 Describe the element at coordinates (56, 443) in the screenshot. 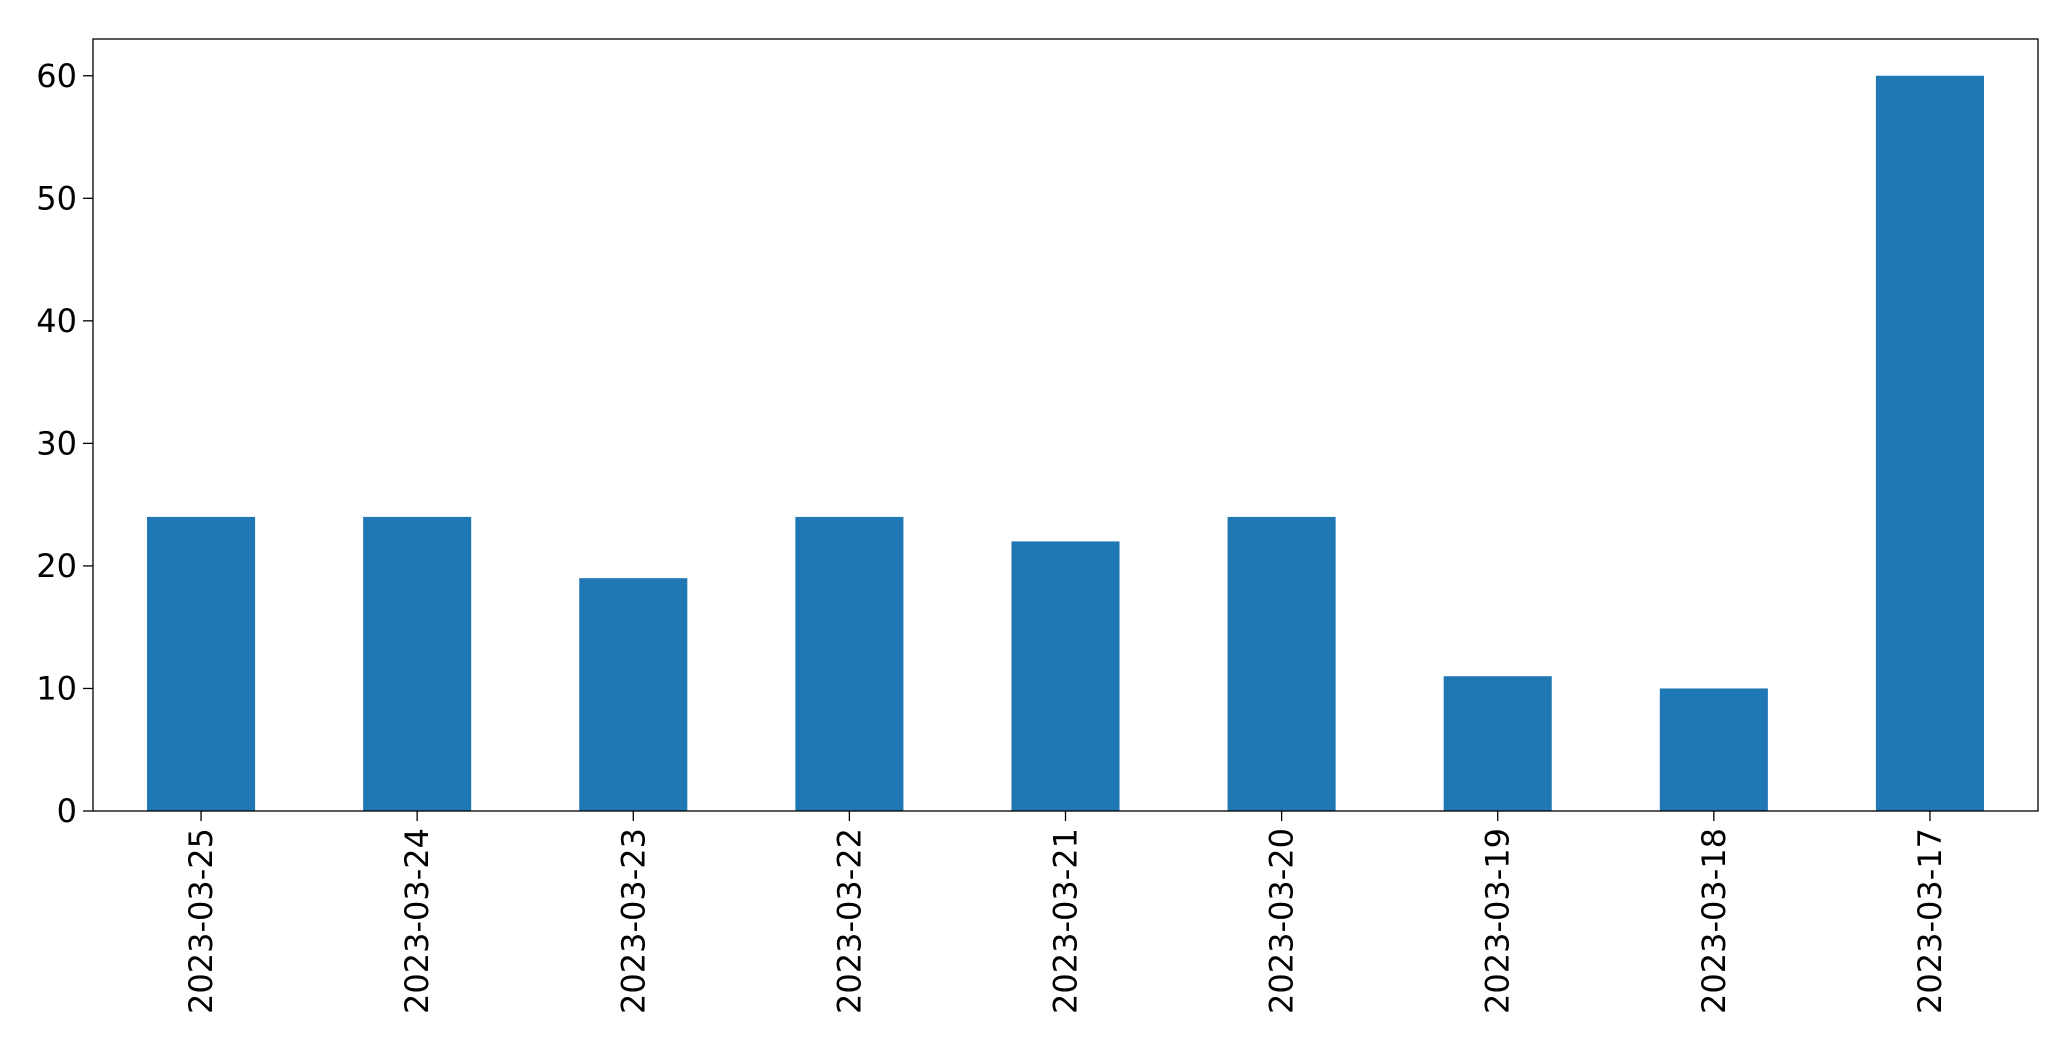

I see `y-tick-label: 30` at that location.